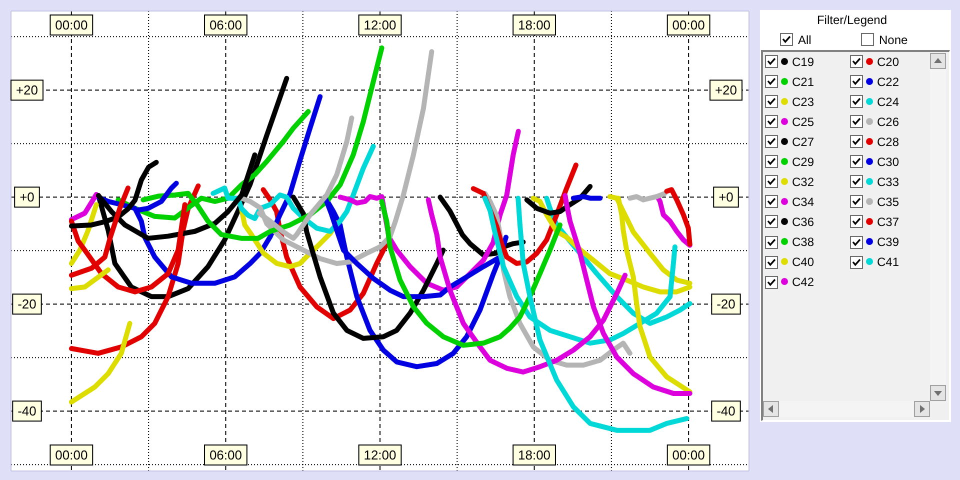 The image size is (960, 480). I want to click on legend-label: C30, so click(888, 161).